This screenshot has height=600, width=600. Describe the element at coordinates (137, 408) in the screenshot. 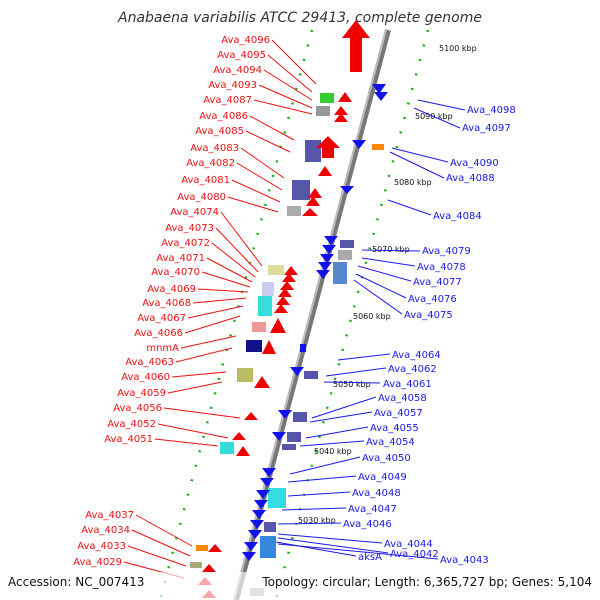

I see `gene-label: Ava_4056` at that location.